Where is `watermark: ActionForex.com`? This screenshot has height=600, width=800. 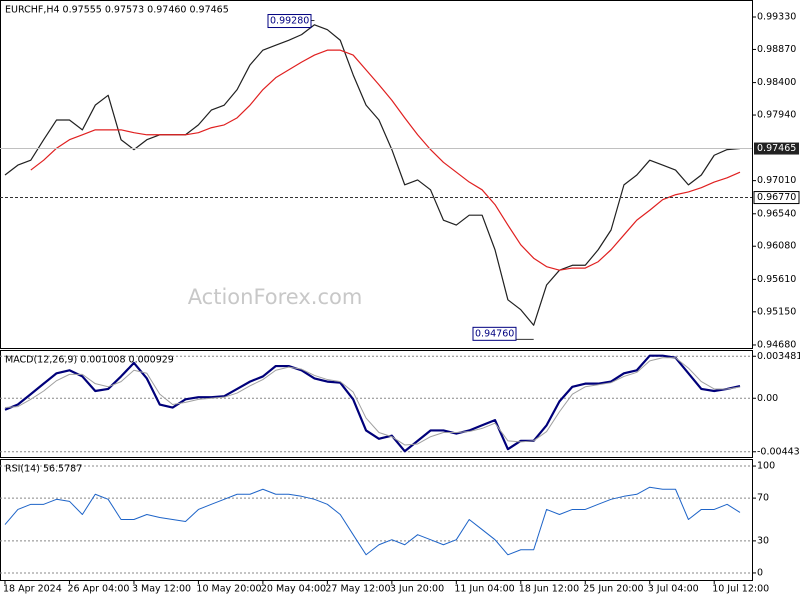
watermark: ActionForex.com is located at coordinates (275, 297).